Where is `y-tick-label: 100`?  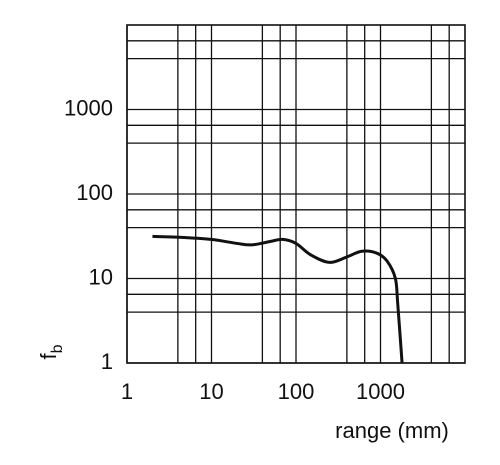 y-tick-label: 100 is located at coordinates (94, 192).